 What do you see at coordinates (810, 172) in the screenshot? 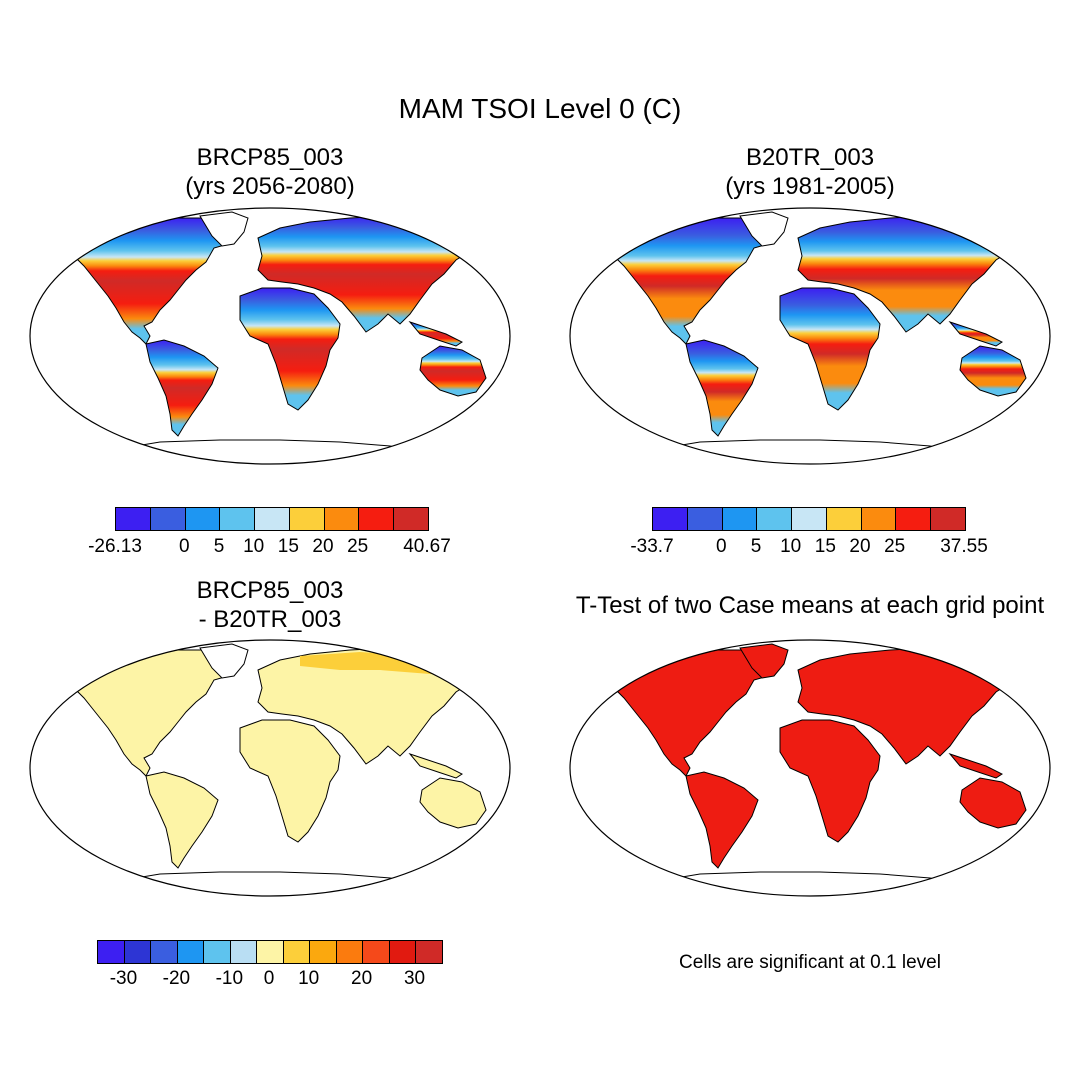
I see `panel-title-historical: B20TR_003 (yrs 1981-2005)` at bounding box center [810, 172].